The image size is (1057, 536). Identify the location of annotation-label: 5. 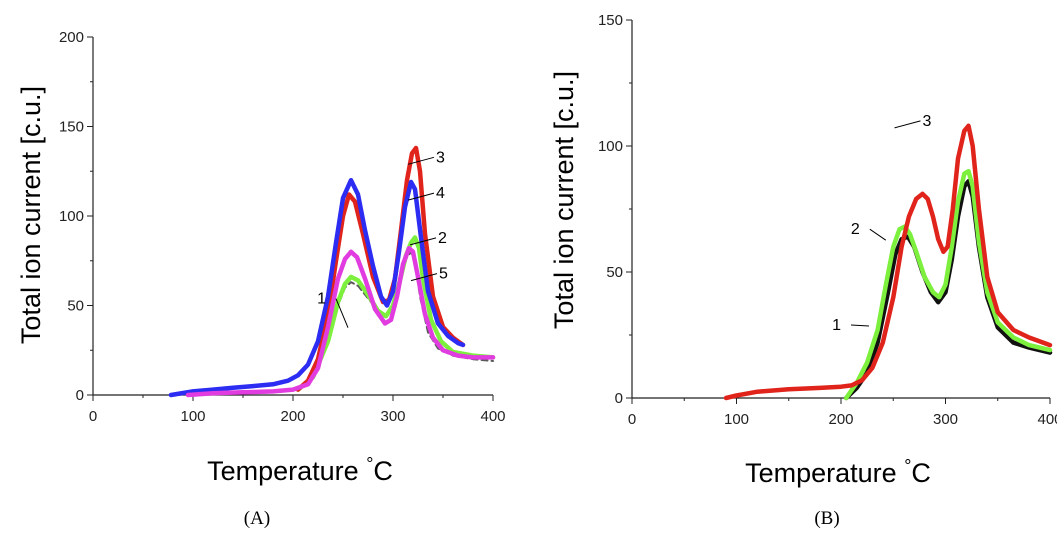
(443, 274).